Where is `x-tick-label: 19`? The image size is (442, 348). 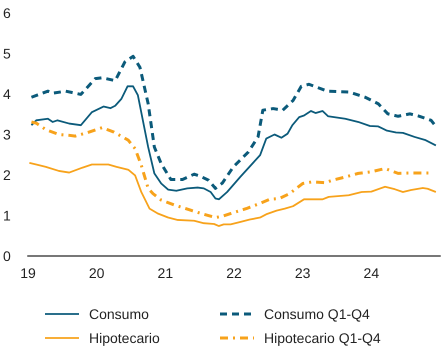
x-tick-label: 19 is located at coordinates (28, 273).